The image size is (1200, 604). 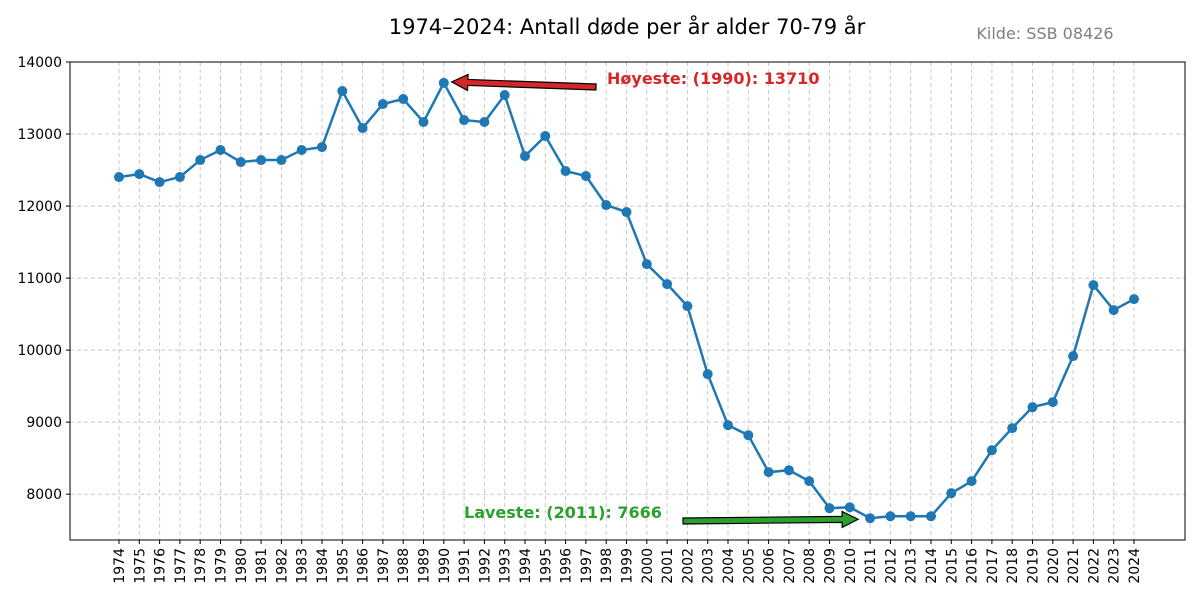 What do you see at coordinates (445, 566) in the screenshot?
I see `x-tick-label: 1990` at bounding box center [445, 566].